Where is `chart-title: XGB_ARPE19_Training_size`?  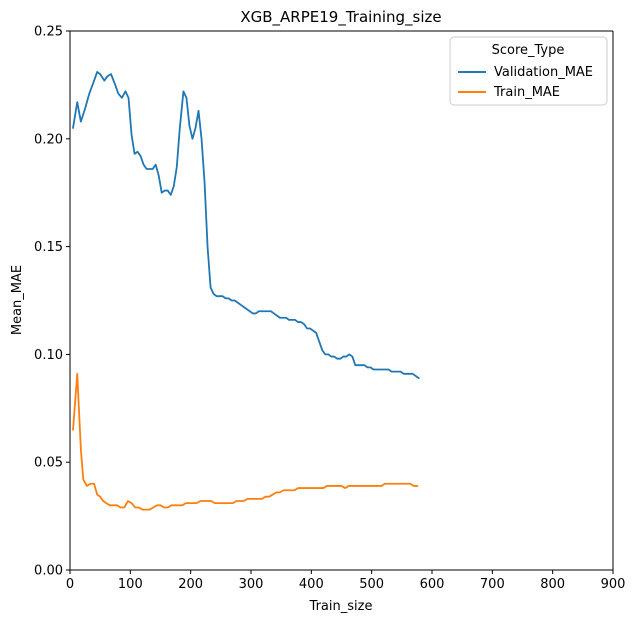 chart-title: XGB_ARPE19_Training_size is located at coordinates (340, 17).